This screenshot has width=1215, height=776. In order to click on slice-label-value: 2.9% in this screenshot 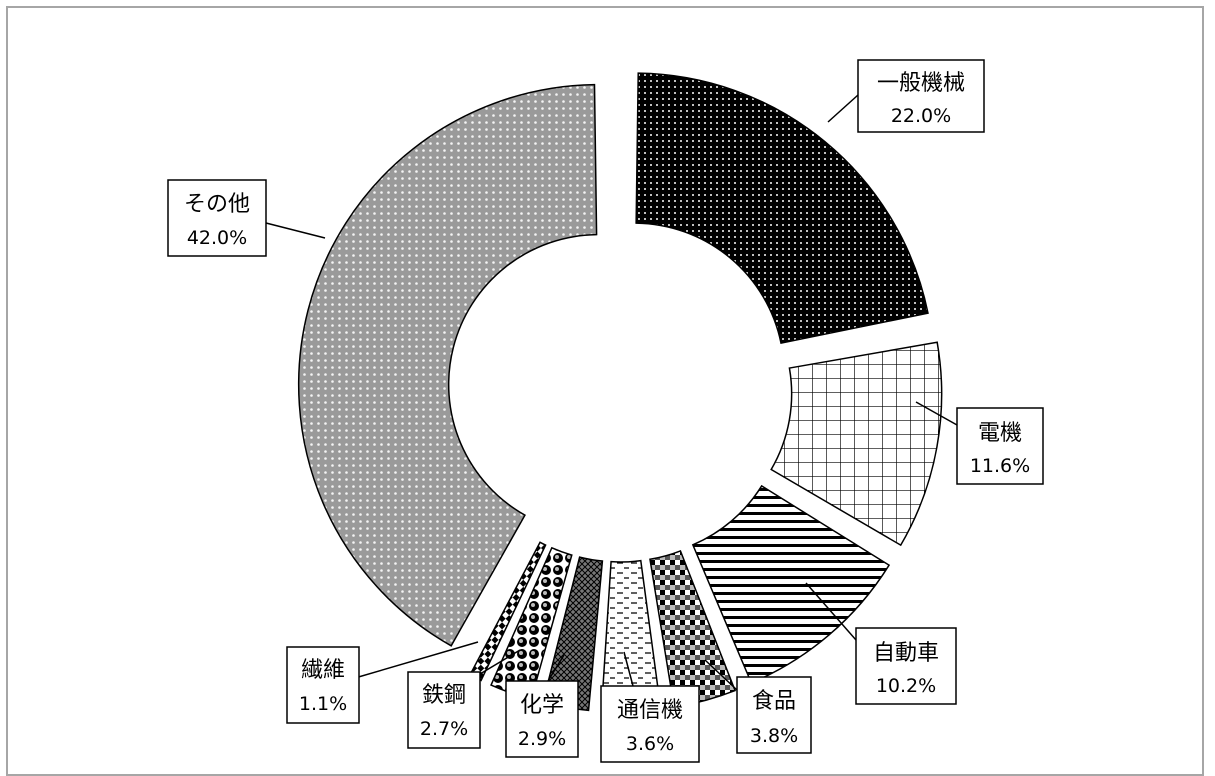, I will do `click(542, 739)`.